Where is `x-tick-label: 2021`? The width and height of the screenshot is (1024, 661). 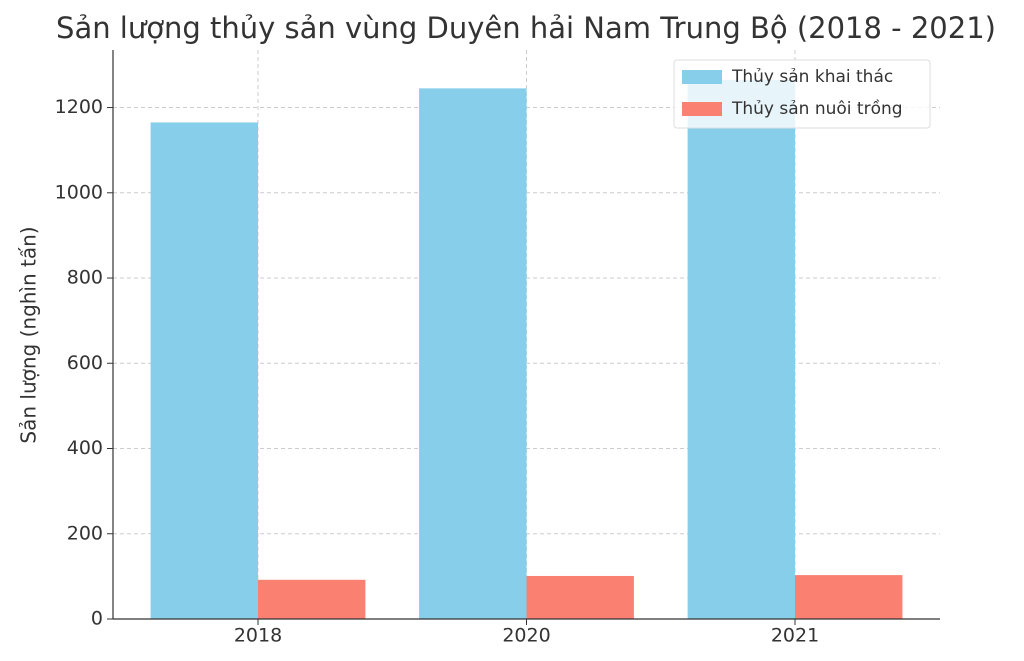
x-tick-label: 2021 is located at coordinates (795, 636).